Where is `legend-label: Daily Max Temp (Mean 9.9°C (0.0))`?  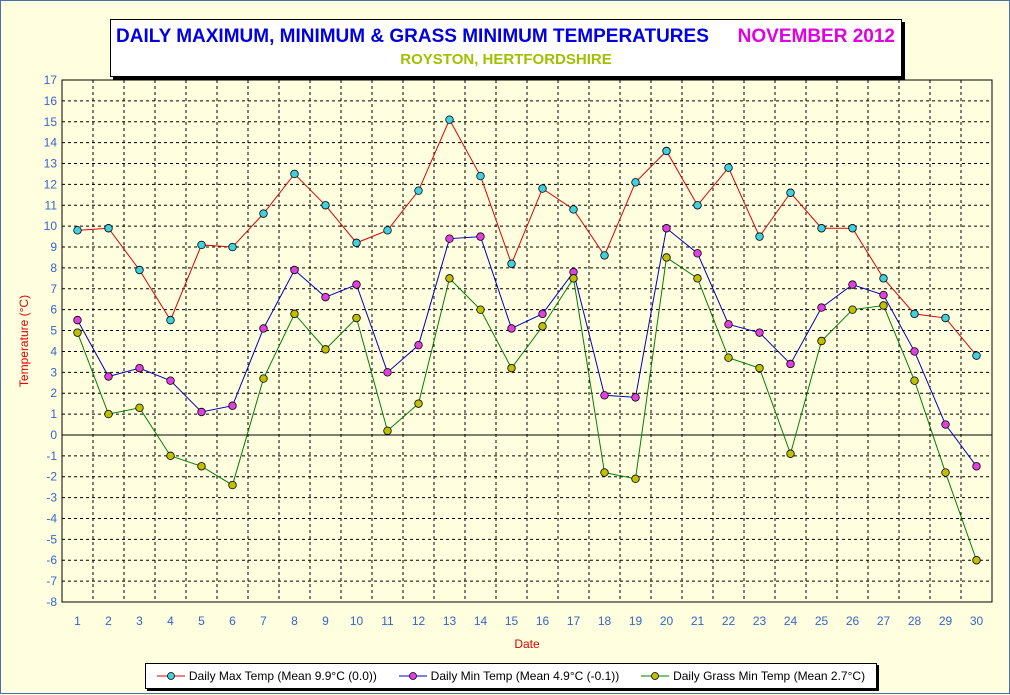 legend-label: Daily Max Temp (Mean 9.9°C (0.0)) is located at coordinates (282, 676).